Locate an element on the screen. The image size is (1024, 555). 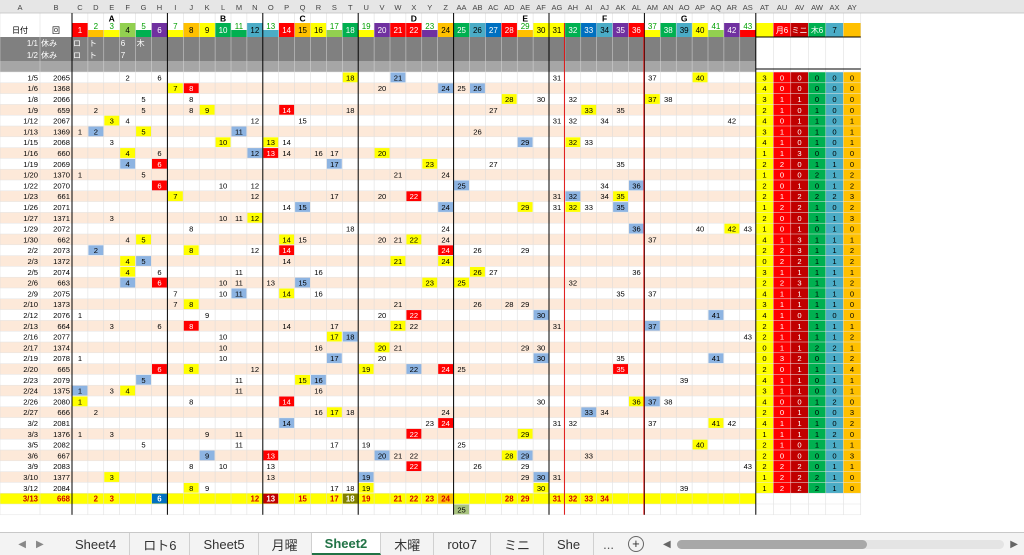
number-cell: 18 is located at coordinates (350, 110).